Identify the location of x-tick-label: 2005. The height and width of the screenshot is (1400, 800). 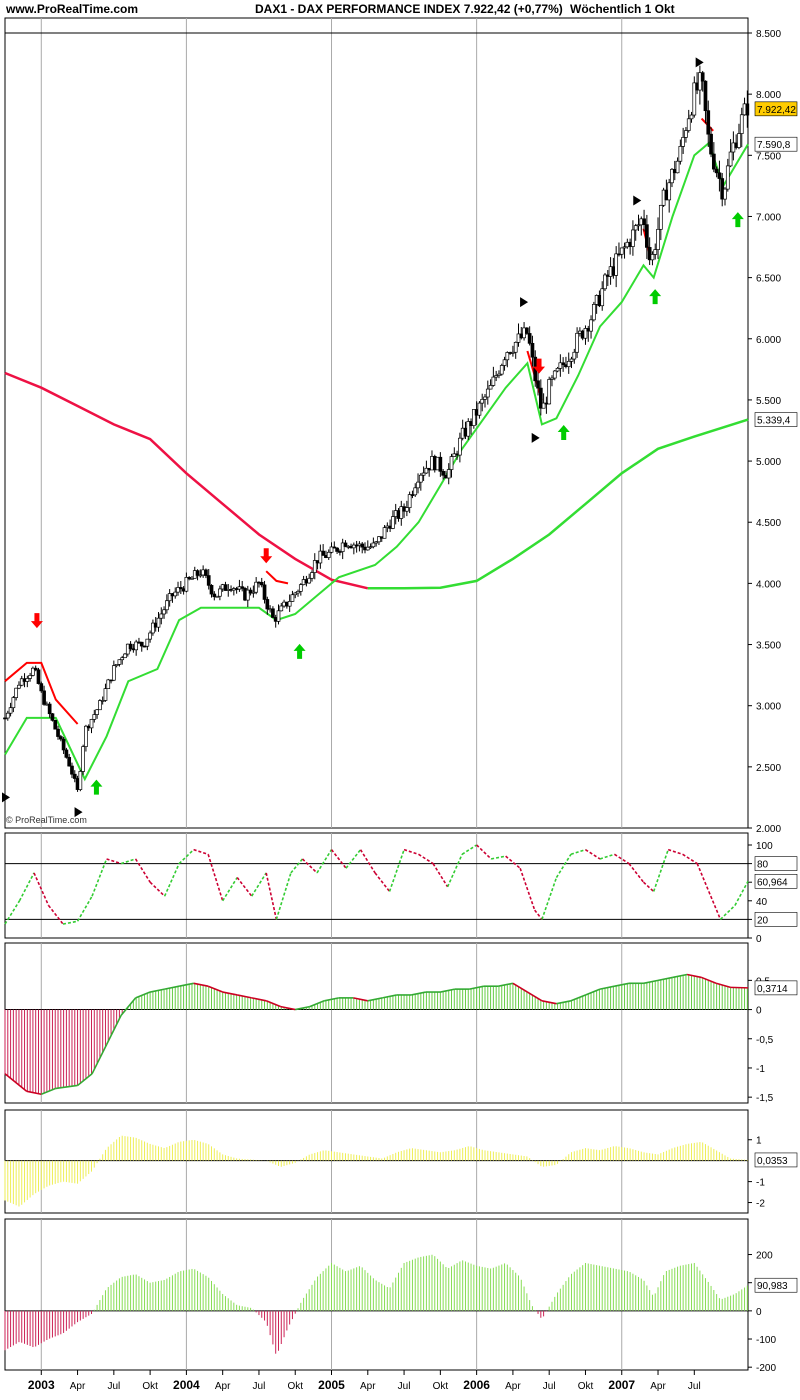
(331, 1385).